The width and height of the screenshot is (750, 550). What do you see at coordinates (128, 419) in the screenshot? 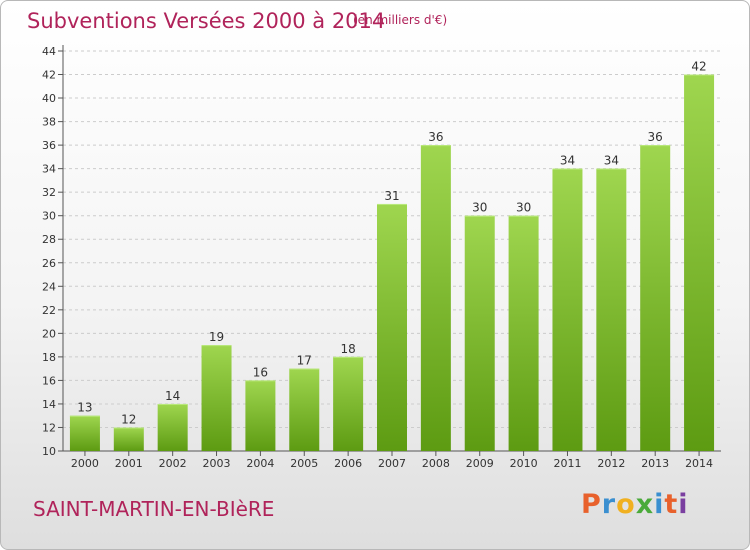
I see `value-label-2001: 12` at bounding box center [128, 419].